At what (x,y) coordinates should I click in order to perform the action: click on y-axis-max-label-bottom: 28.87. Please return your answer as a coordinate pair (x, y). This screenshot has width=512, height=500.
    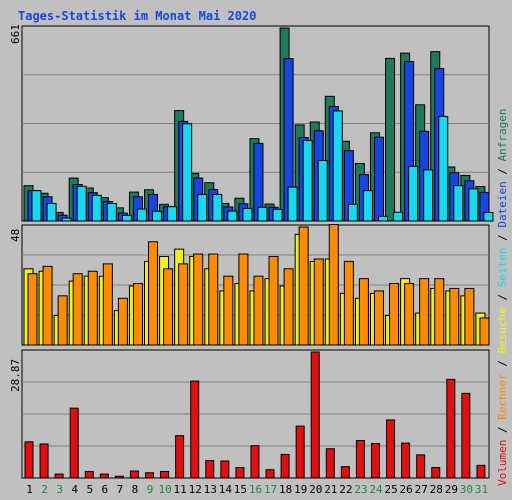
    Looking at the image, I should click on (15, 375).